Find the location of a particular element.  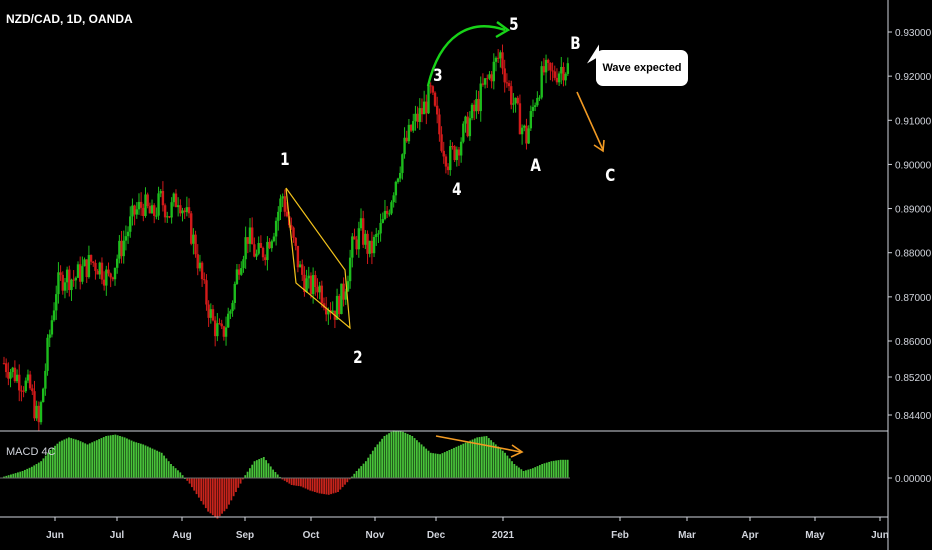

time-tick-label: Aug is located at coordinates (181, 535).